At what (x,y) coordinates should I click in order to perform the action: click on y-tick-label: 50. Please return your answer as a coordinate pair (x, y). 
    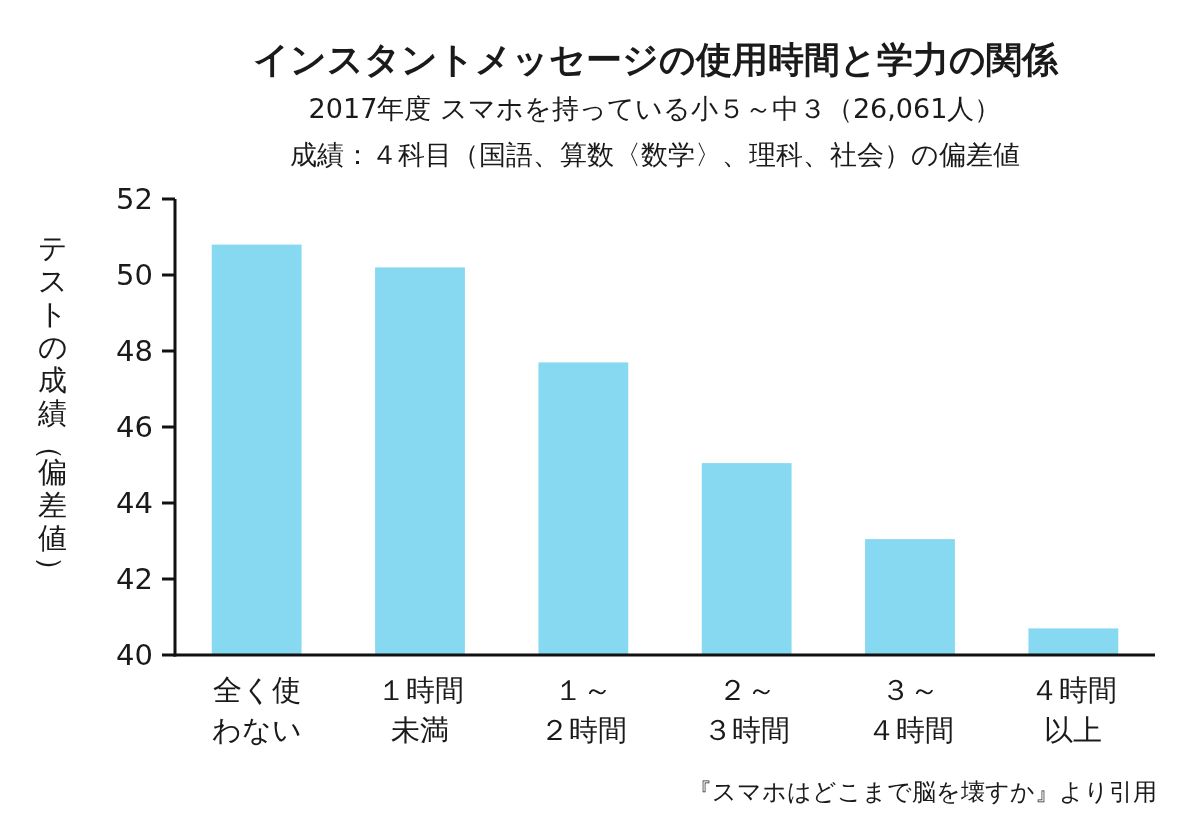
    Looking at the image, I should click on (134, 275).